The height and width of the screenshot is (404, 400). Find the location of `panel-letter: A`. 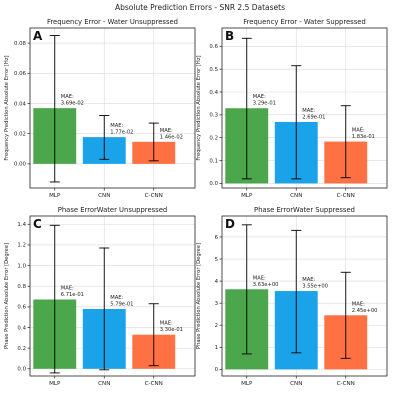

panel-letter: A is located at coordinates (38, 36).